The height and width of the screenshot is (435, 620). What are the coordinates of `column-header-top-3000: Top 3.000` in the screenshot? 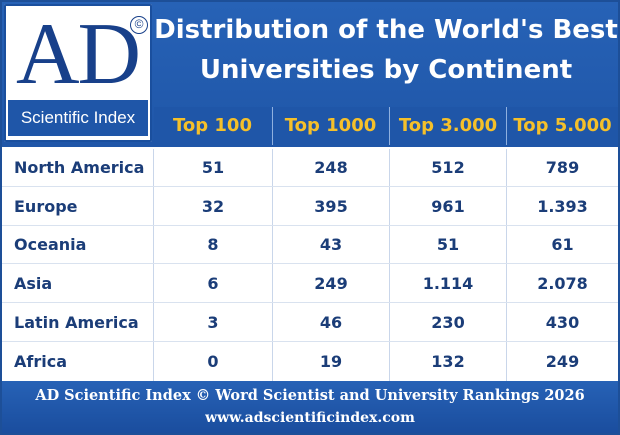 It's located at (448, 126).